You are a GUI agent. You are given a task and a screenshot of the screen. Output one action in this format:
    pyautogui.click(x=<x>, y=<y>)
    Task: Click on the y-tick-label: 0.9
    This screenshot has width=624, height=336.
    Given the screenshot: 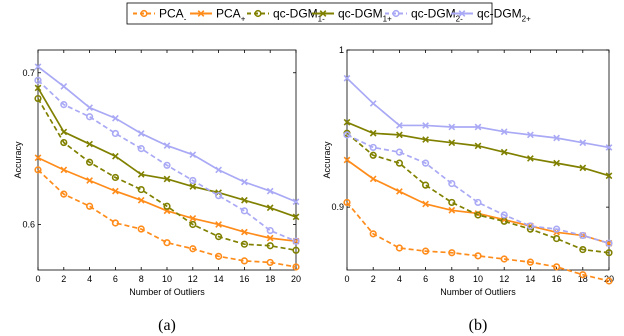 What is the action you would take?
    pyautogui.click(x=337, y=207)
    